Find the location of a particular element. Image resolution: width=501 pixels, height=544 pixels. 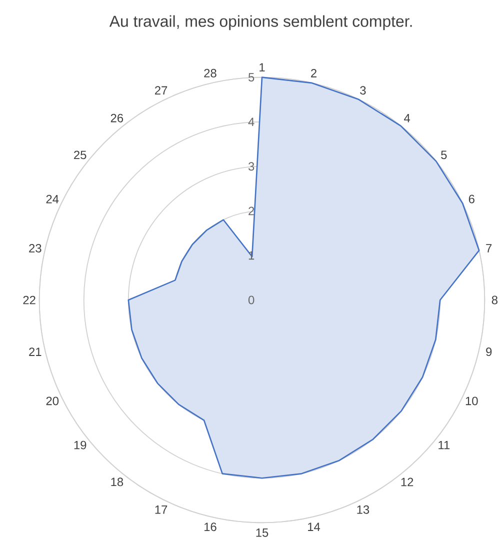

spoke-label: 19 is located at coordinates (80, 445).